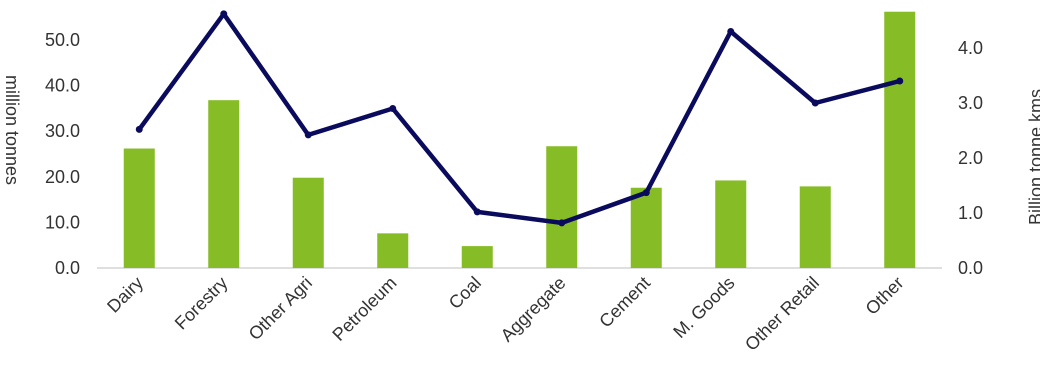 The height and width of the screenshot is (374, 1040). I want to click on right-axis-ticks: 0.0 1.0 2.0 3.0 4.0, so click(970, 158).